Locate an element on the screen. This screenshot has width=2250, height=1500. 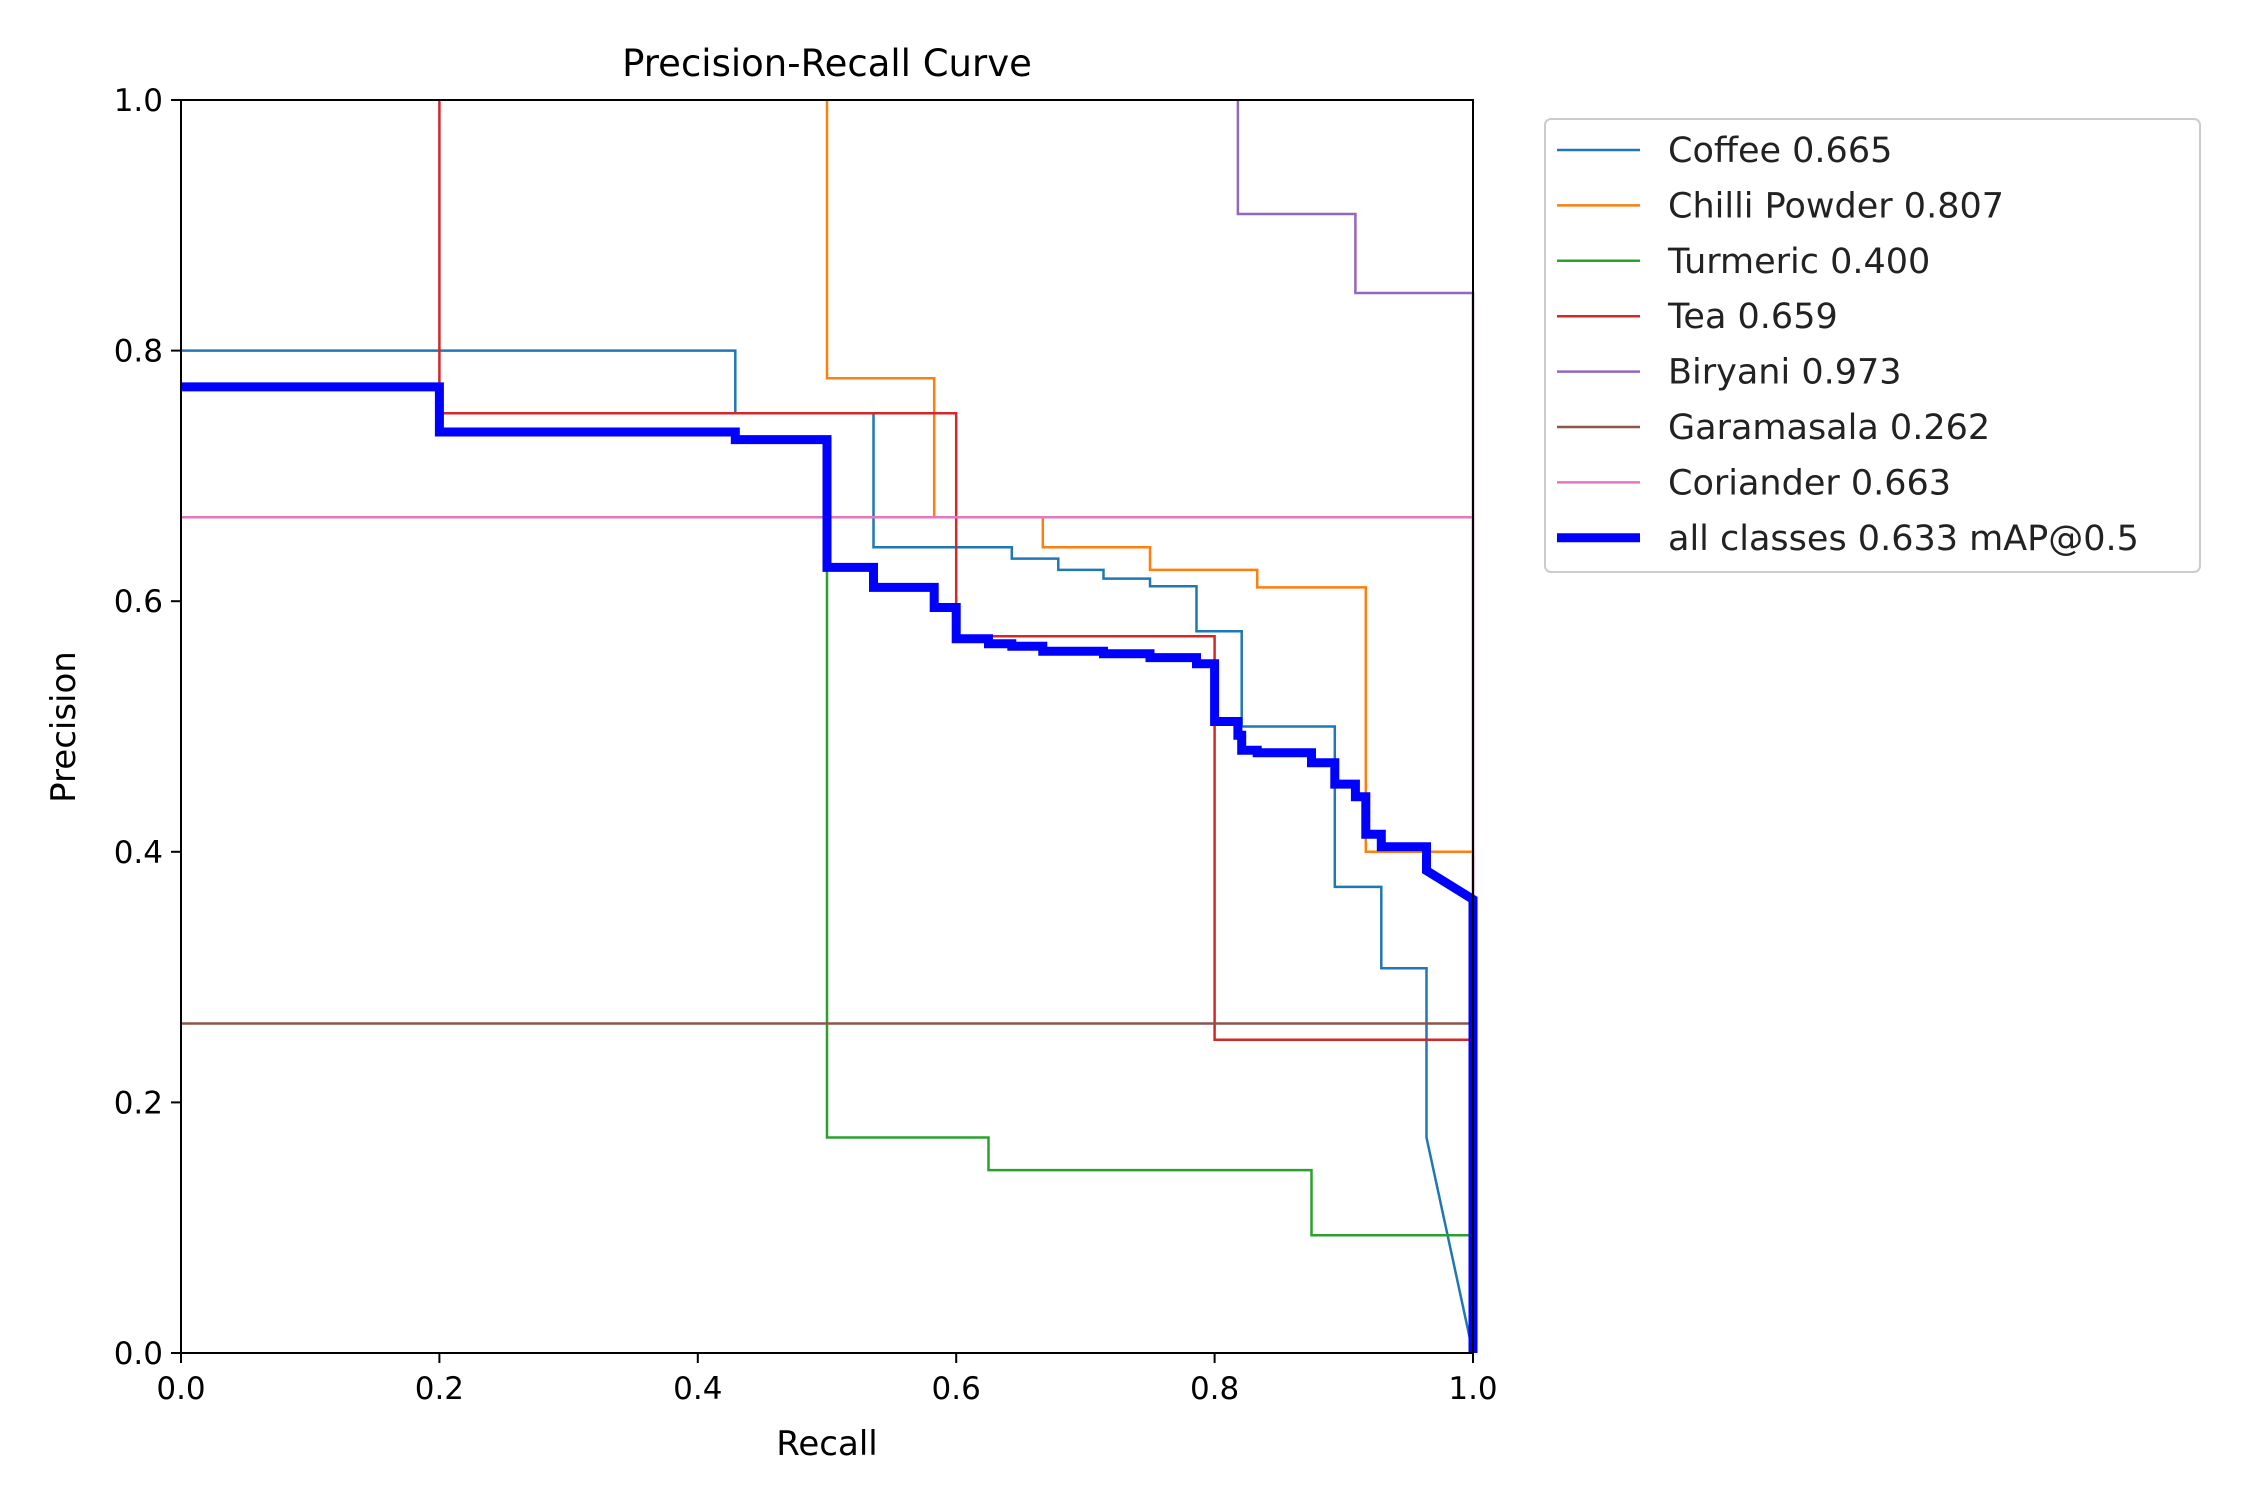
chart-title: Precision-Recall Curve is located at coordinates (827, 63).